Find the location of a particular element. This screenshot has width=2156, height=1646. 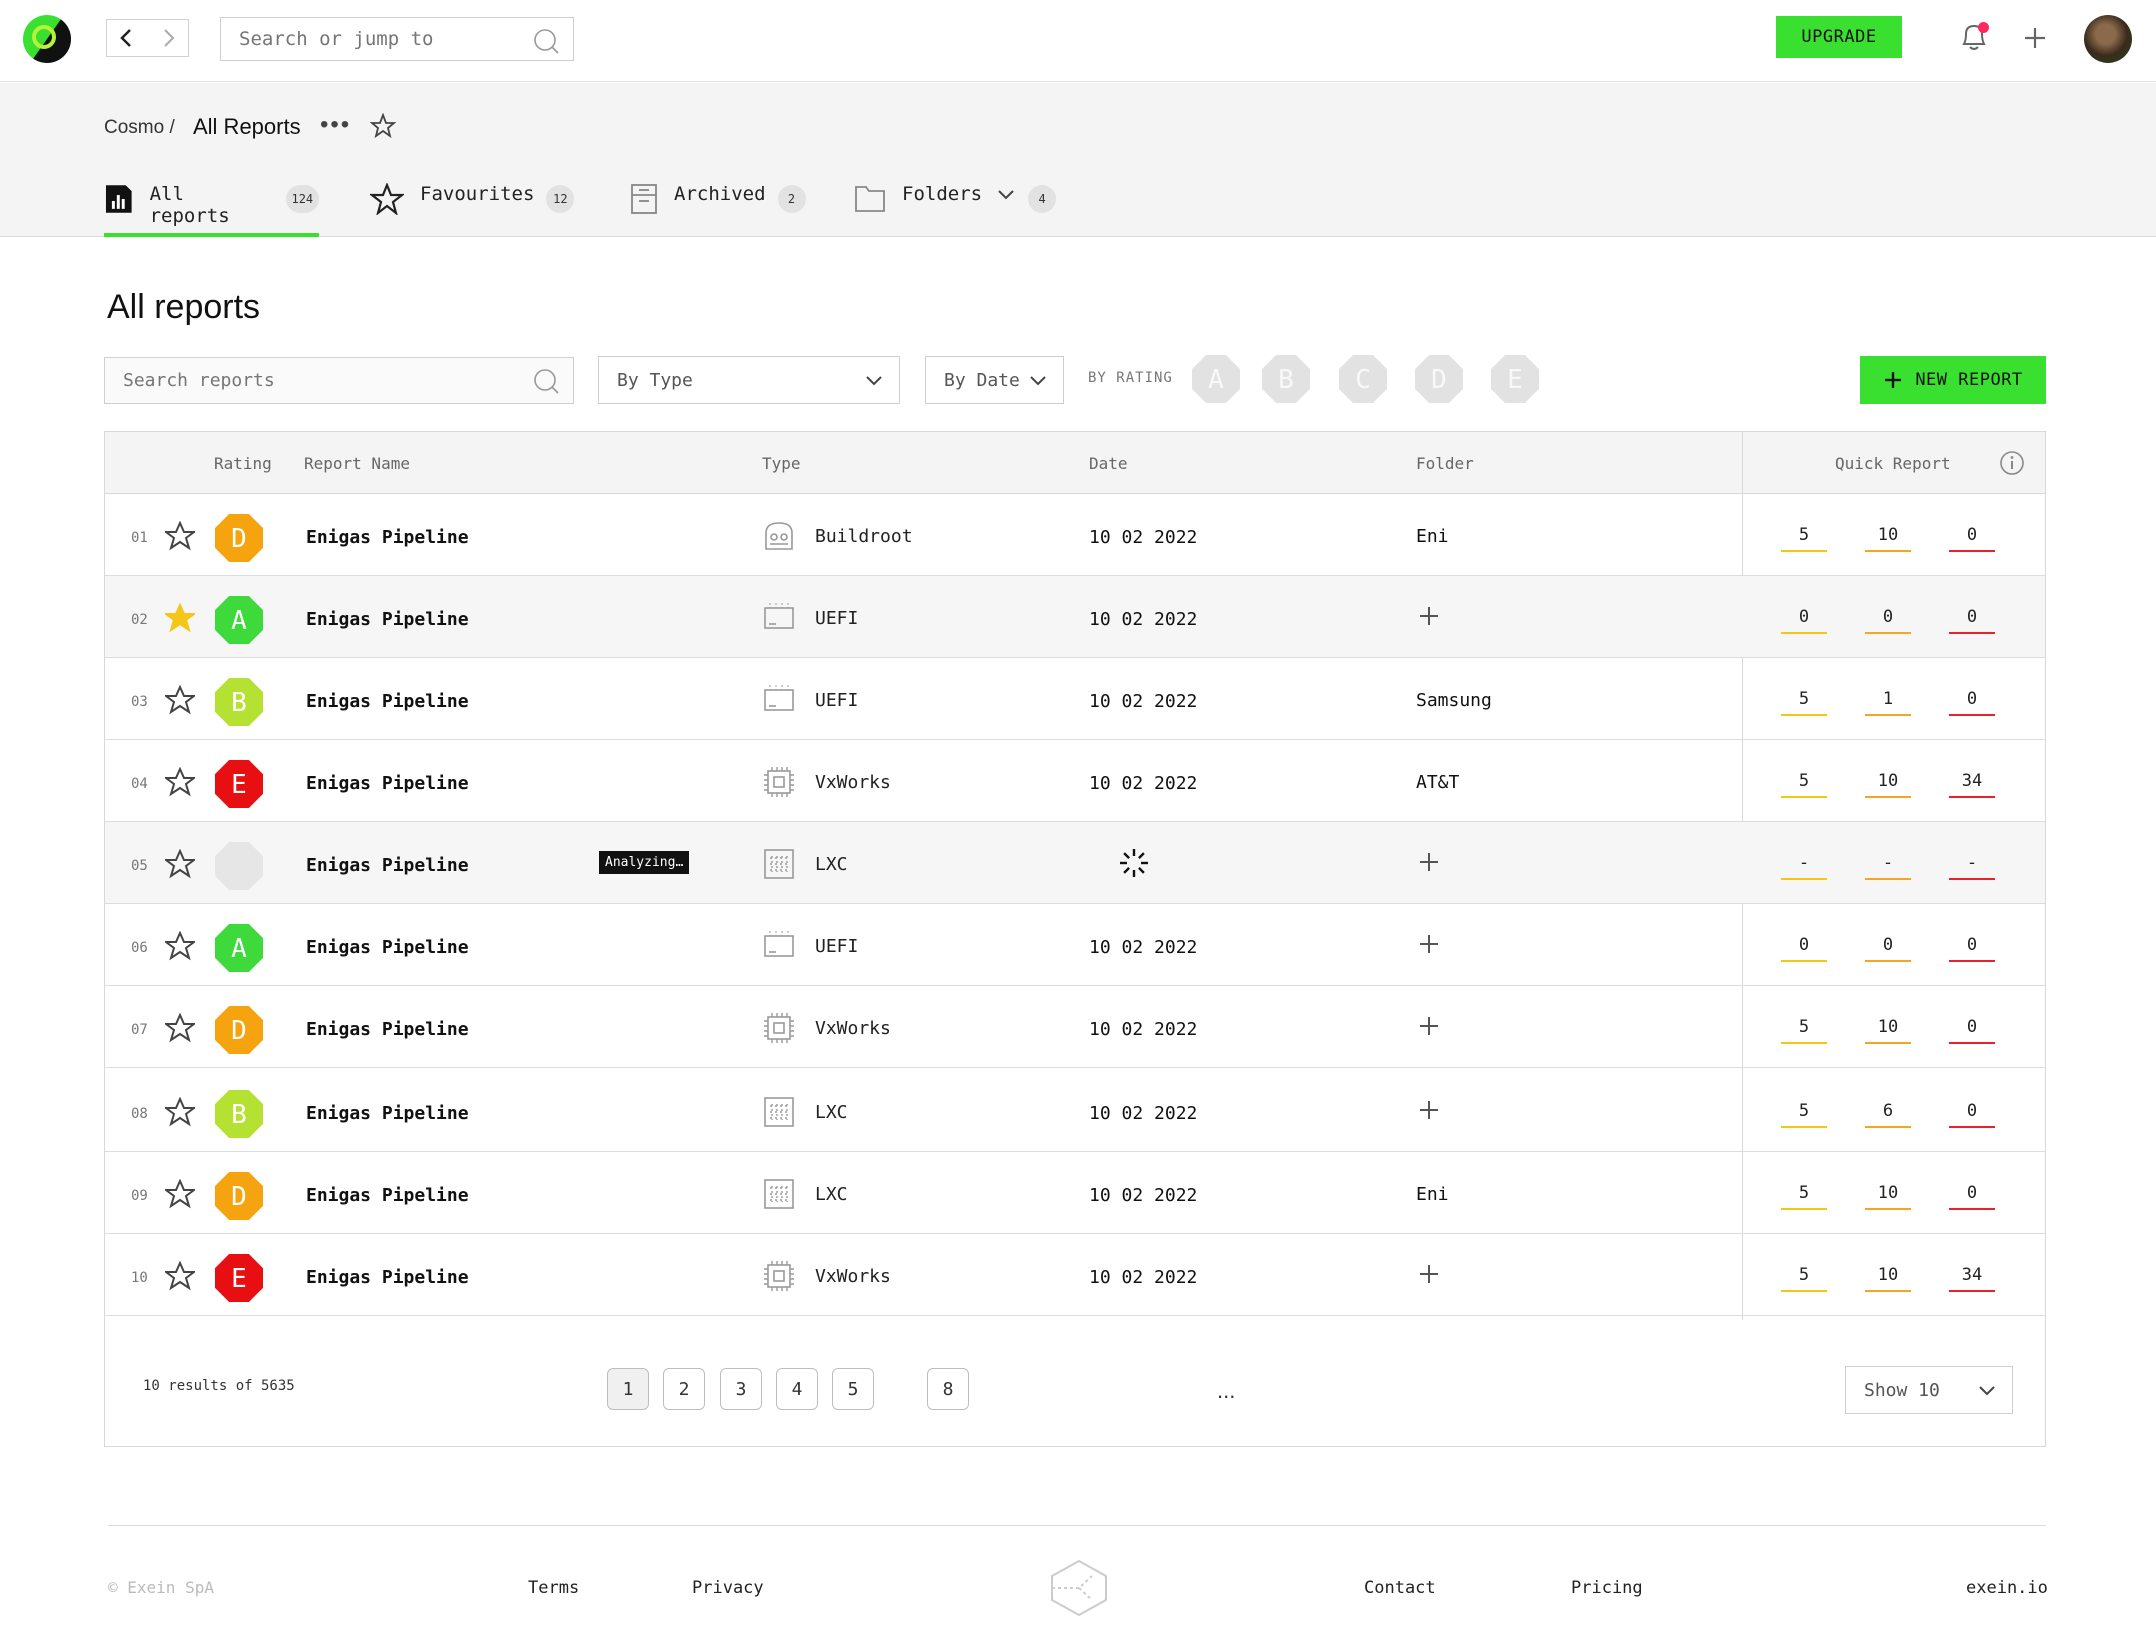

tab-count-badge: 2 is located at coordinates (791, 199).